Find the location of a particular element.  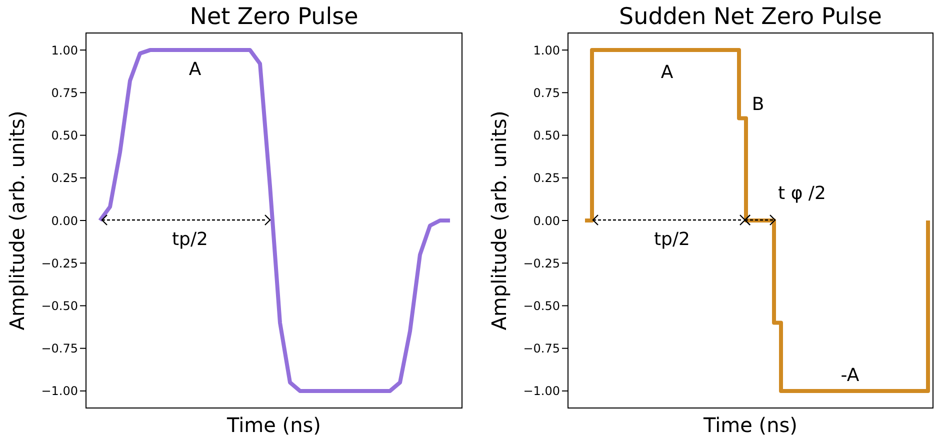

annotation: B is located at coordinates (758, 104).